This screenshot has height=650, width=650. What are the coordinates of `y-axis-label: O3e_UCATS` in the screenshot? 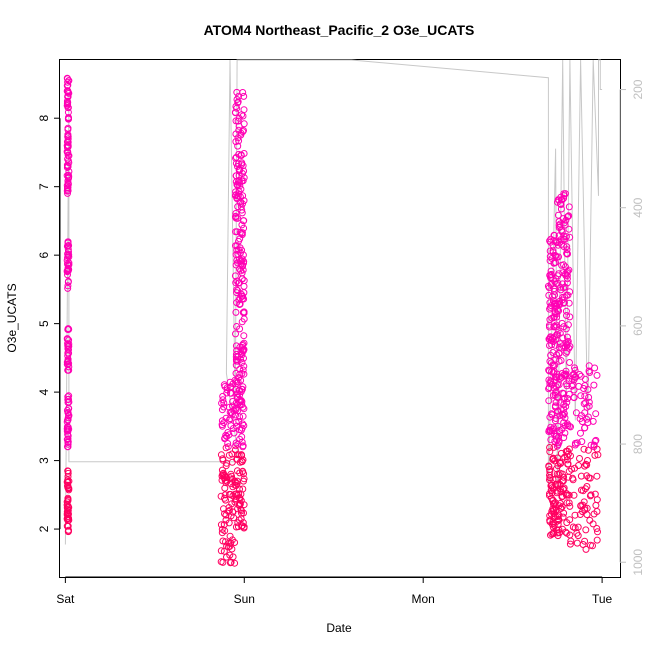 It's located at (12, 317).